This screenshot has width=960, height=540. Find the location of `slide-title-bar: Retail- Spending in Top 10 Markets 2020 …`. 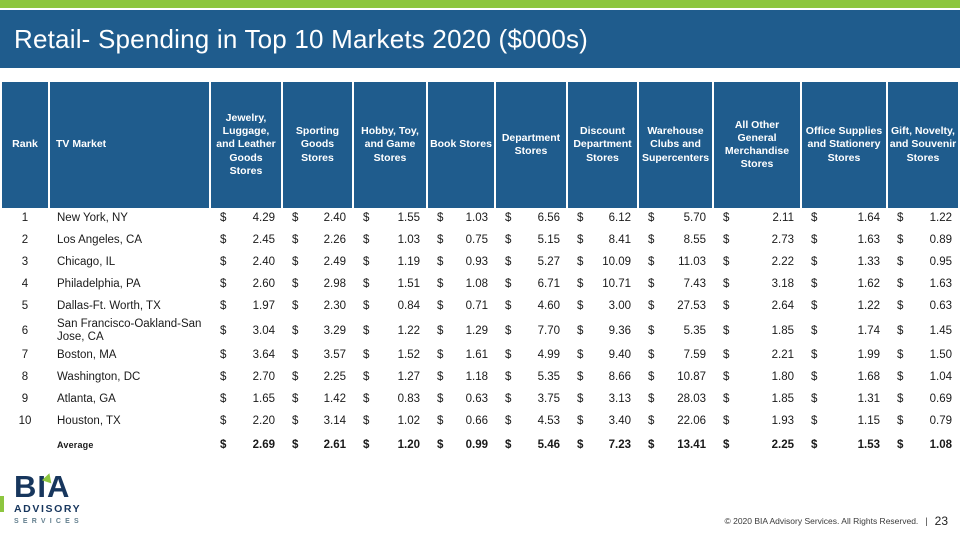

slide-title-bar: Retail- Spending in Top 10 Markets 2020 … is located at coordinates (480, 39).